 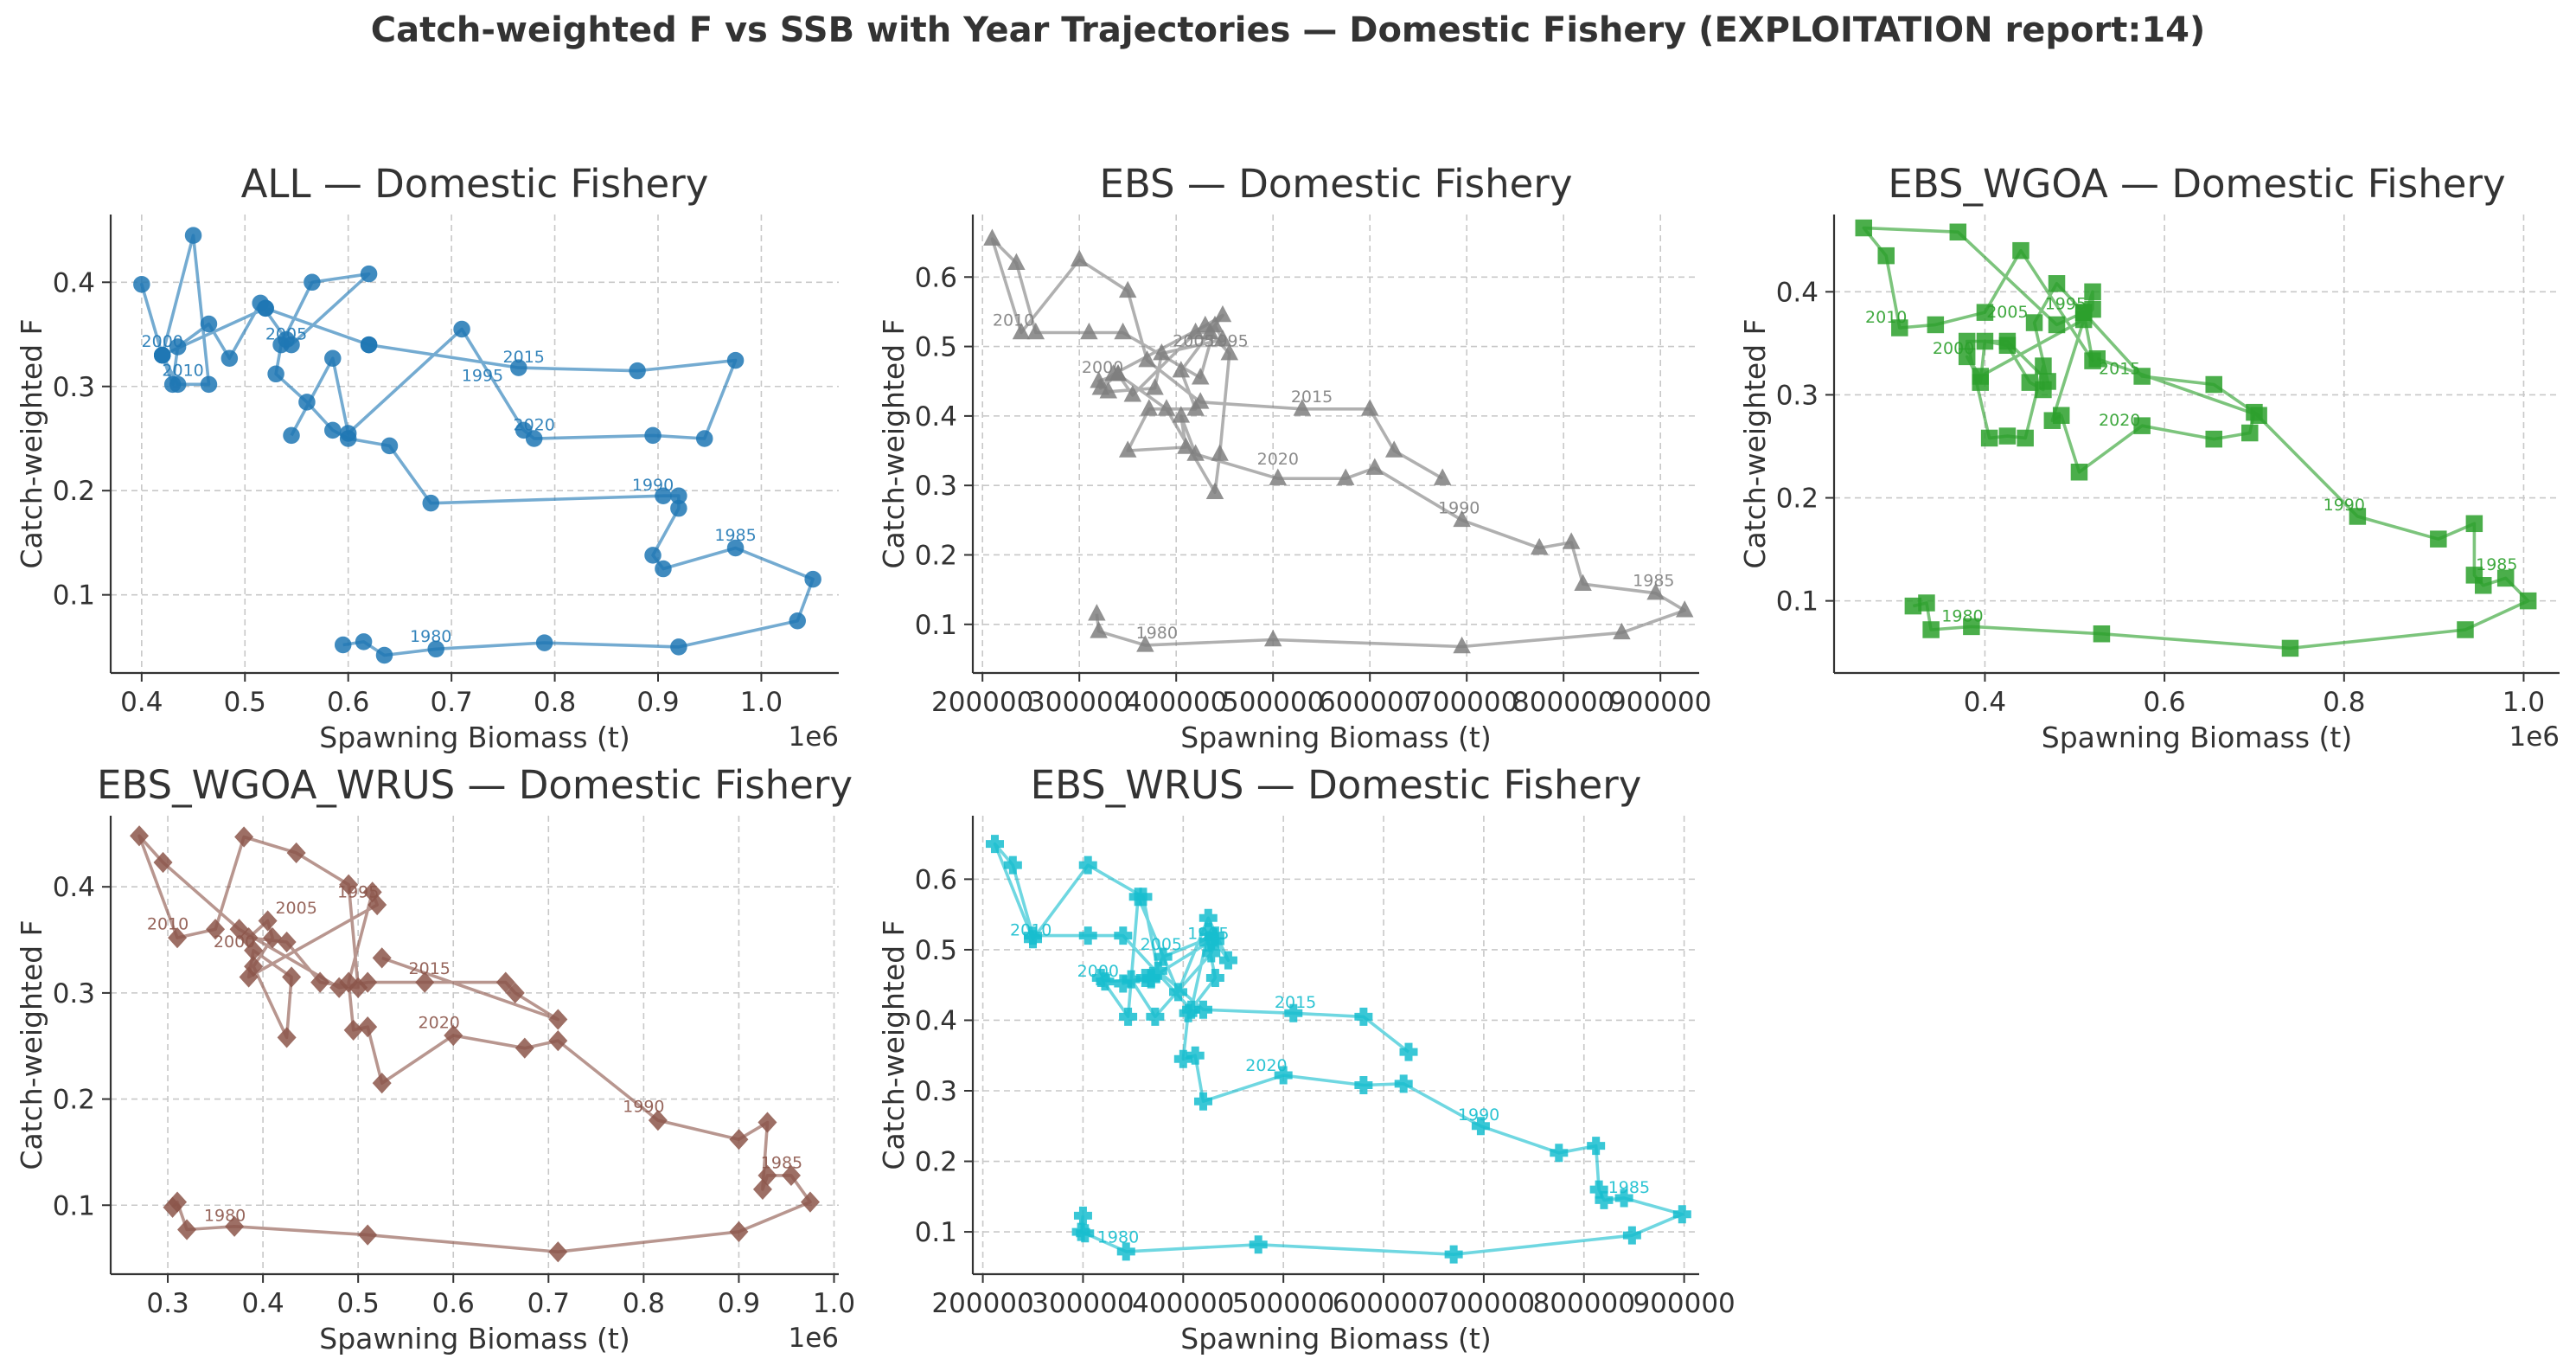 What do you see at coordinates (1336, 785) in the screenshot?
I see `panel-title: EBS_WRUS — Domestic Fishery` at bounding box center [1336, 785].